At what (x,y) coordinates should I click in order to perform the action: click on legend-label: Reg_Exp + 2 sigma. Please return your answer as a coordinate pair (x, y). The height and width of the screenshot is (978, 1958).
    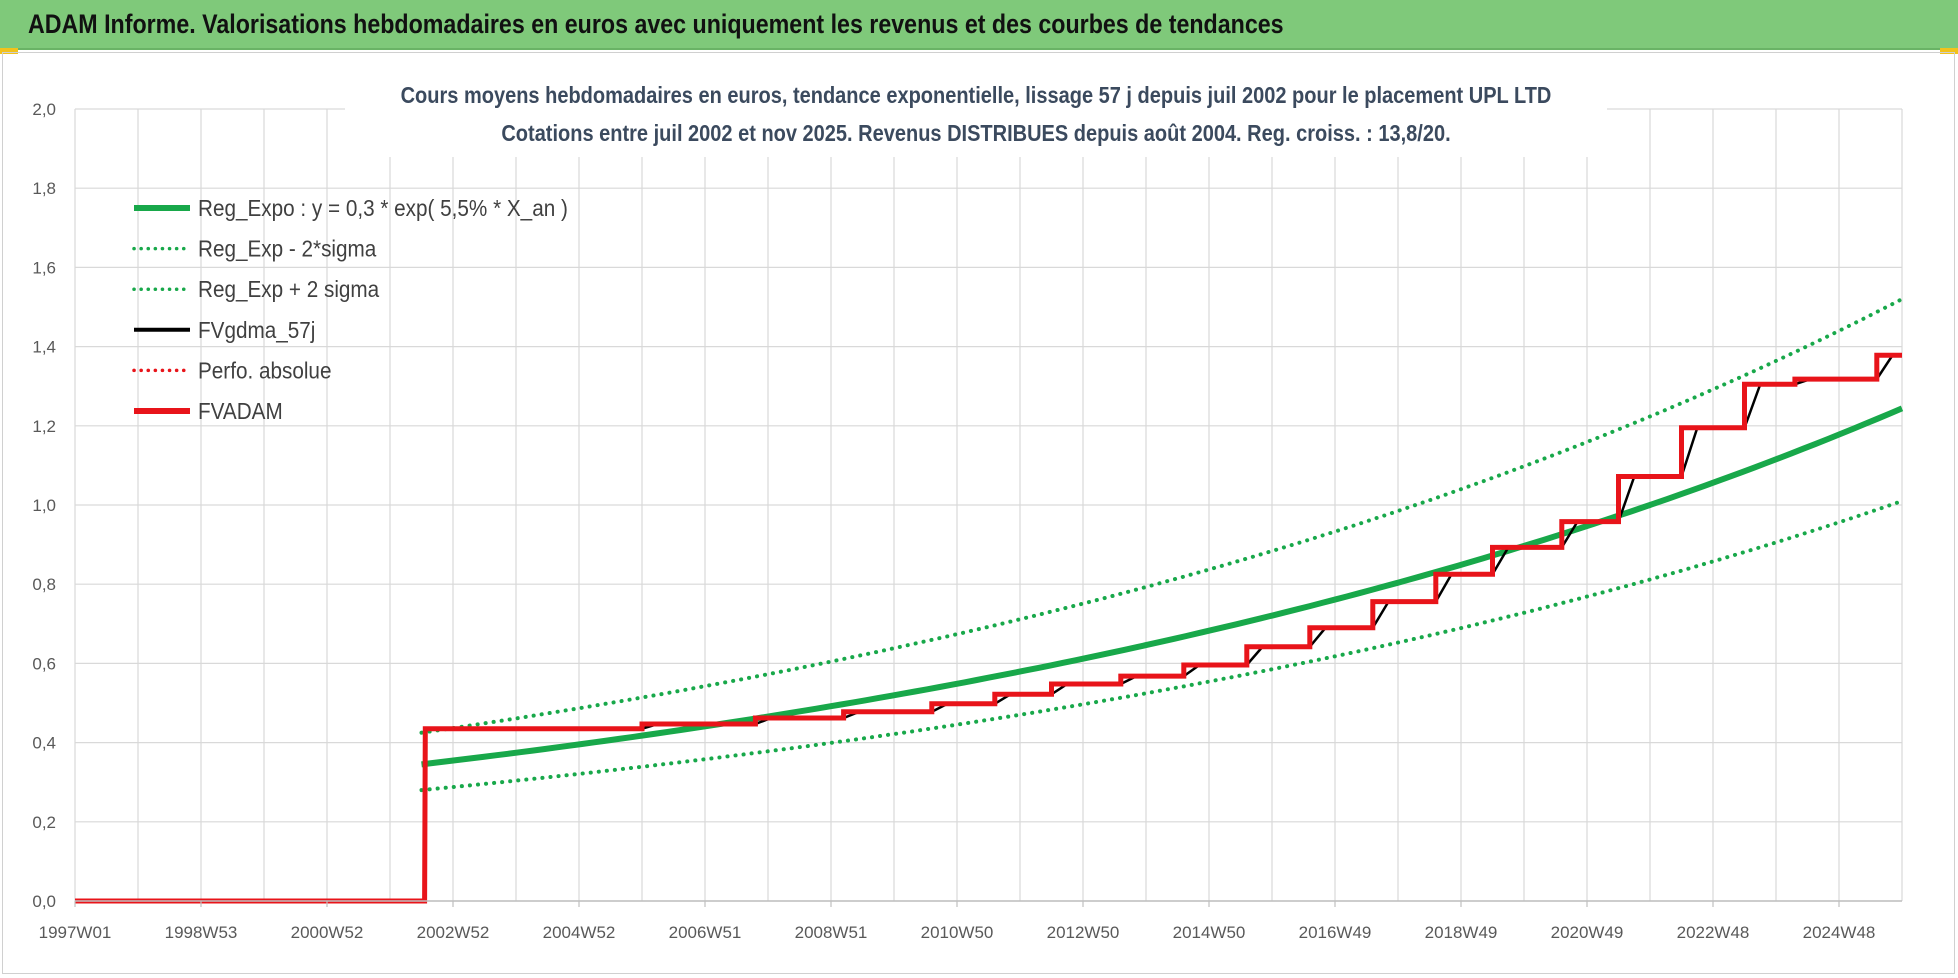
    Looking at the image, I should click on (289, 289).